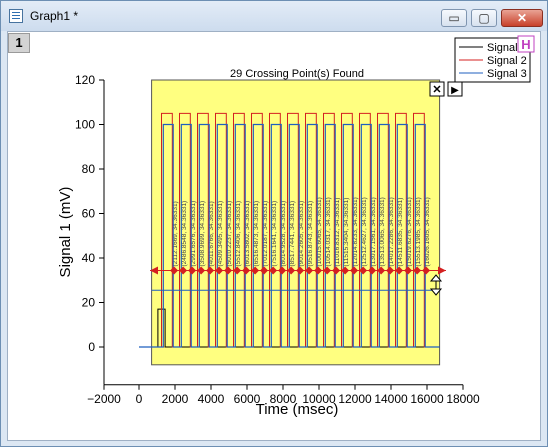  What do you see at coordinates (89, 169) in the screenshot?
I see `y-tick-label: 80` at bounding box center [89, 169].